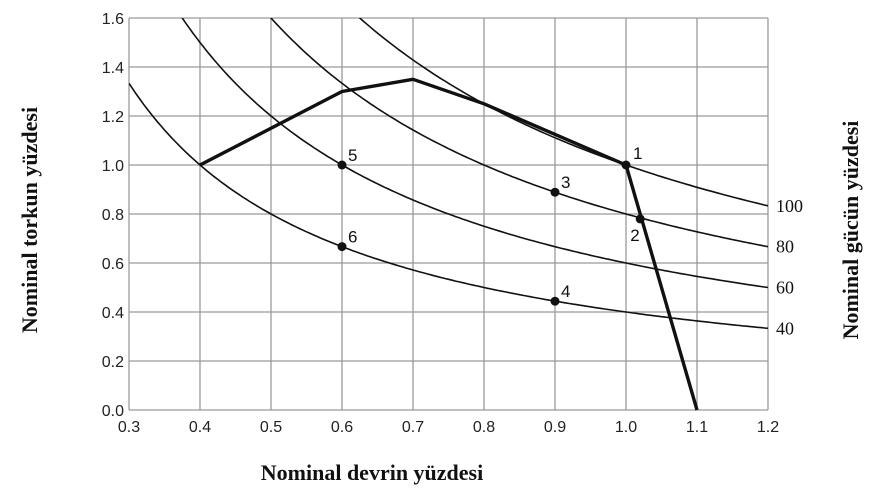  Describe the element at coordinates (789, 206) in the screenshot. I see `power-label-100: 100` at that location.